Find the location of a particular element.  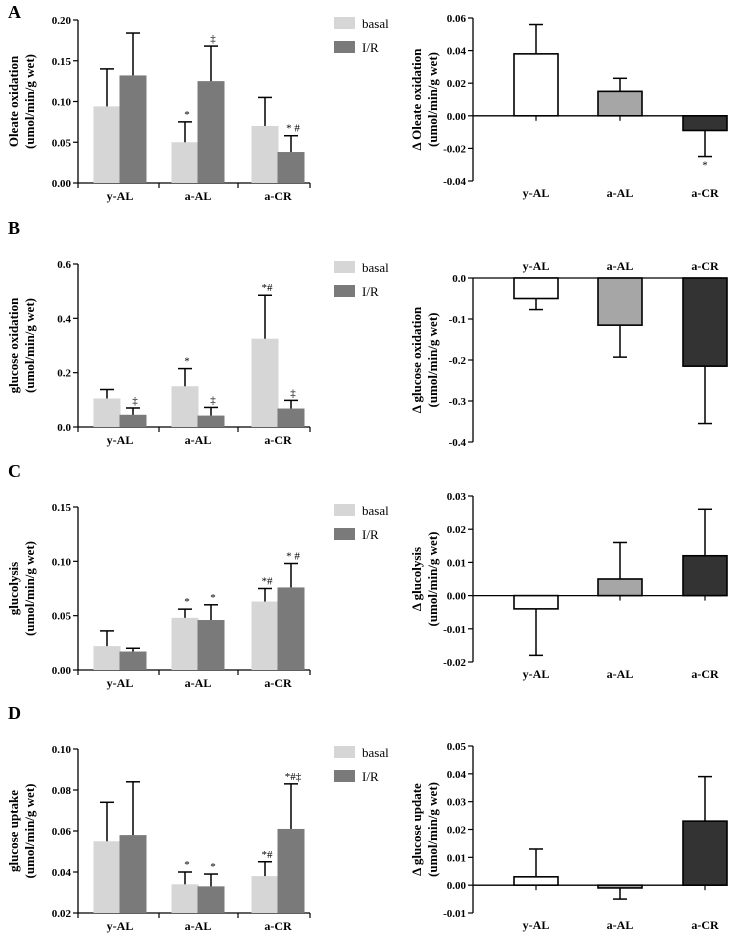

y-tick-label: -0.2 is located at coordinates (458, 361).